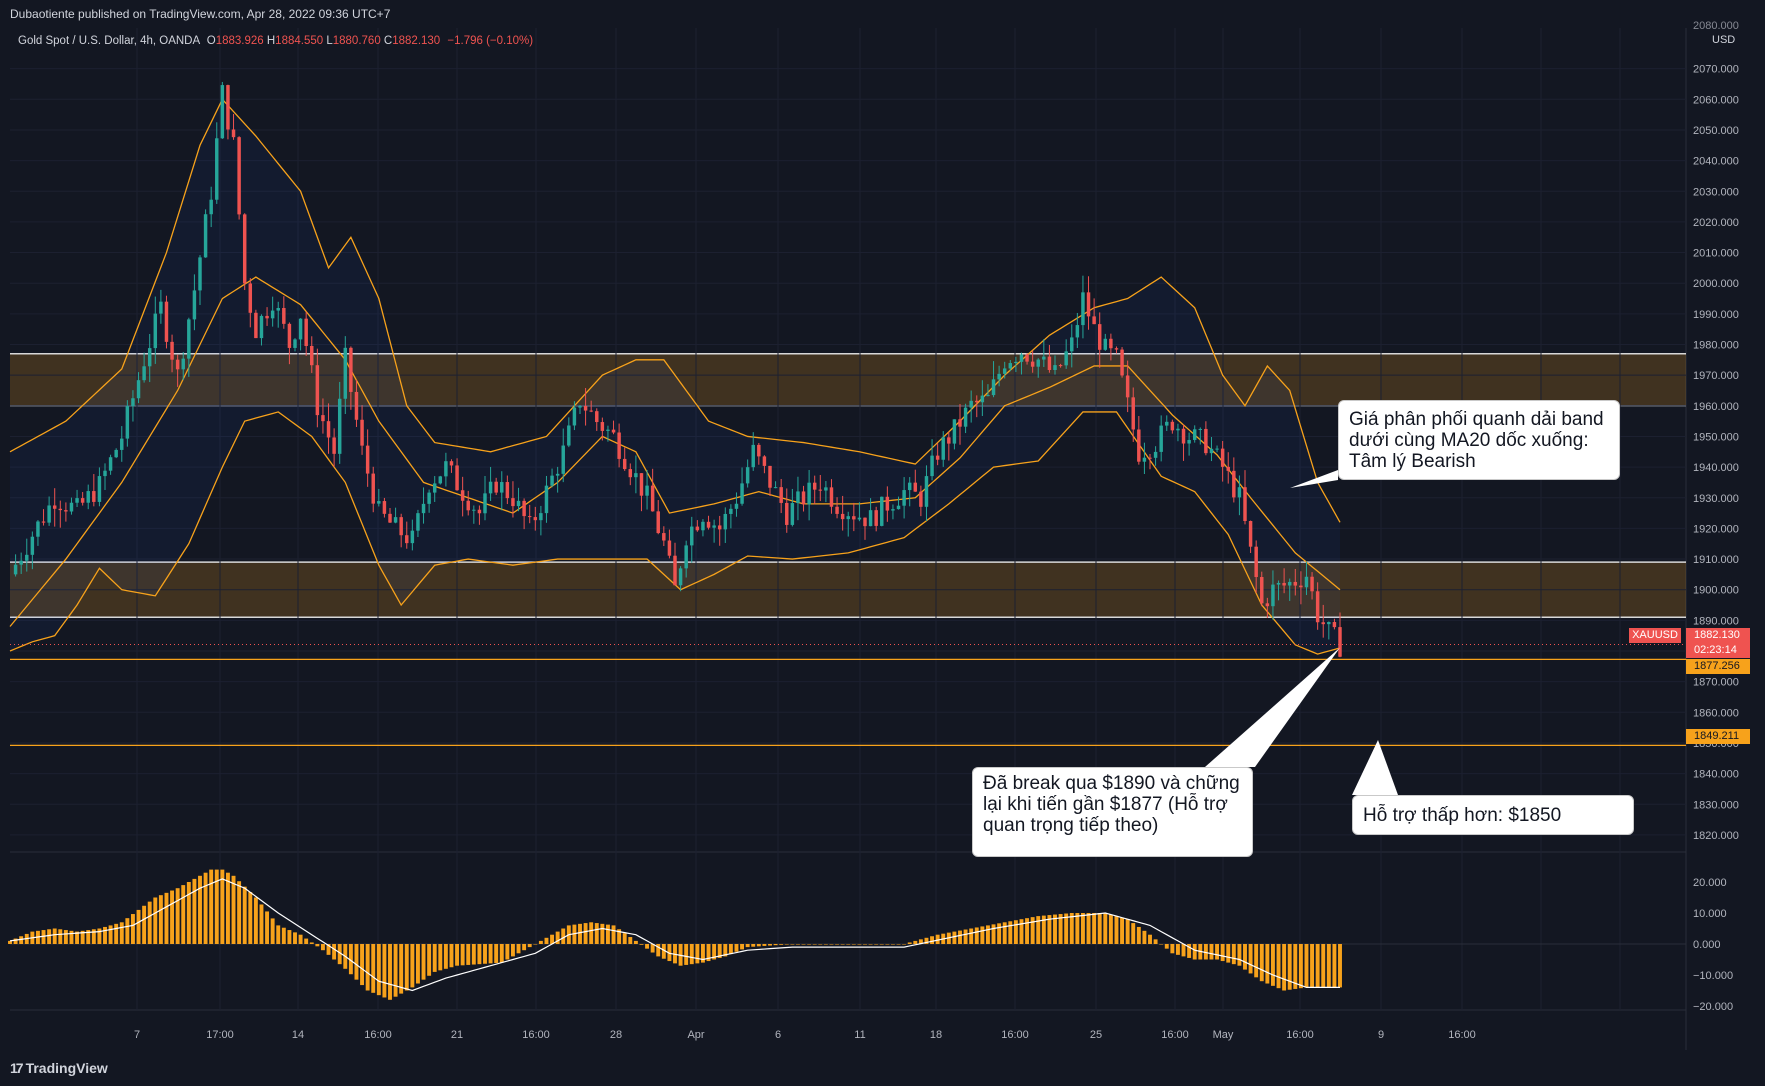 Image resolution: width=1765 pixels, height=1086 pixels. What do you see at coordinates (1096, 1035) in the screenshot?
I see `time-tick-label: 25` at bounding box center [1096, 1035].